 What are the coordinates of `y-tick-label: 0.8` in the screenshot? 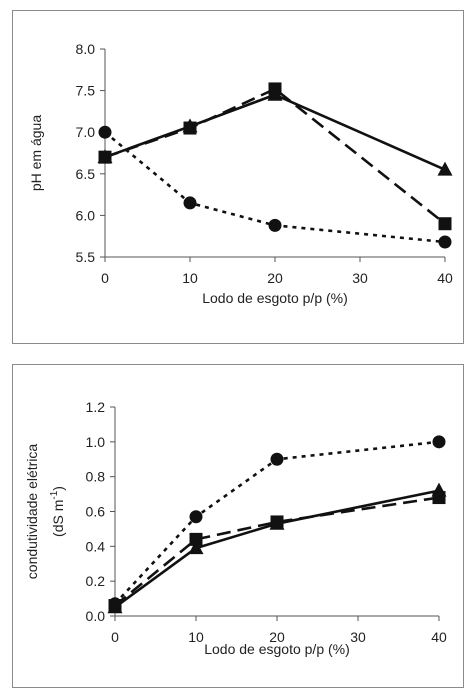 It's located at (96, 477).